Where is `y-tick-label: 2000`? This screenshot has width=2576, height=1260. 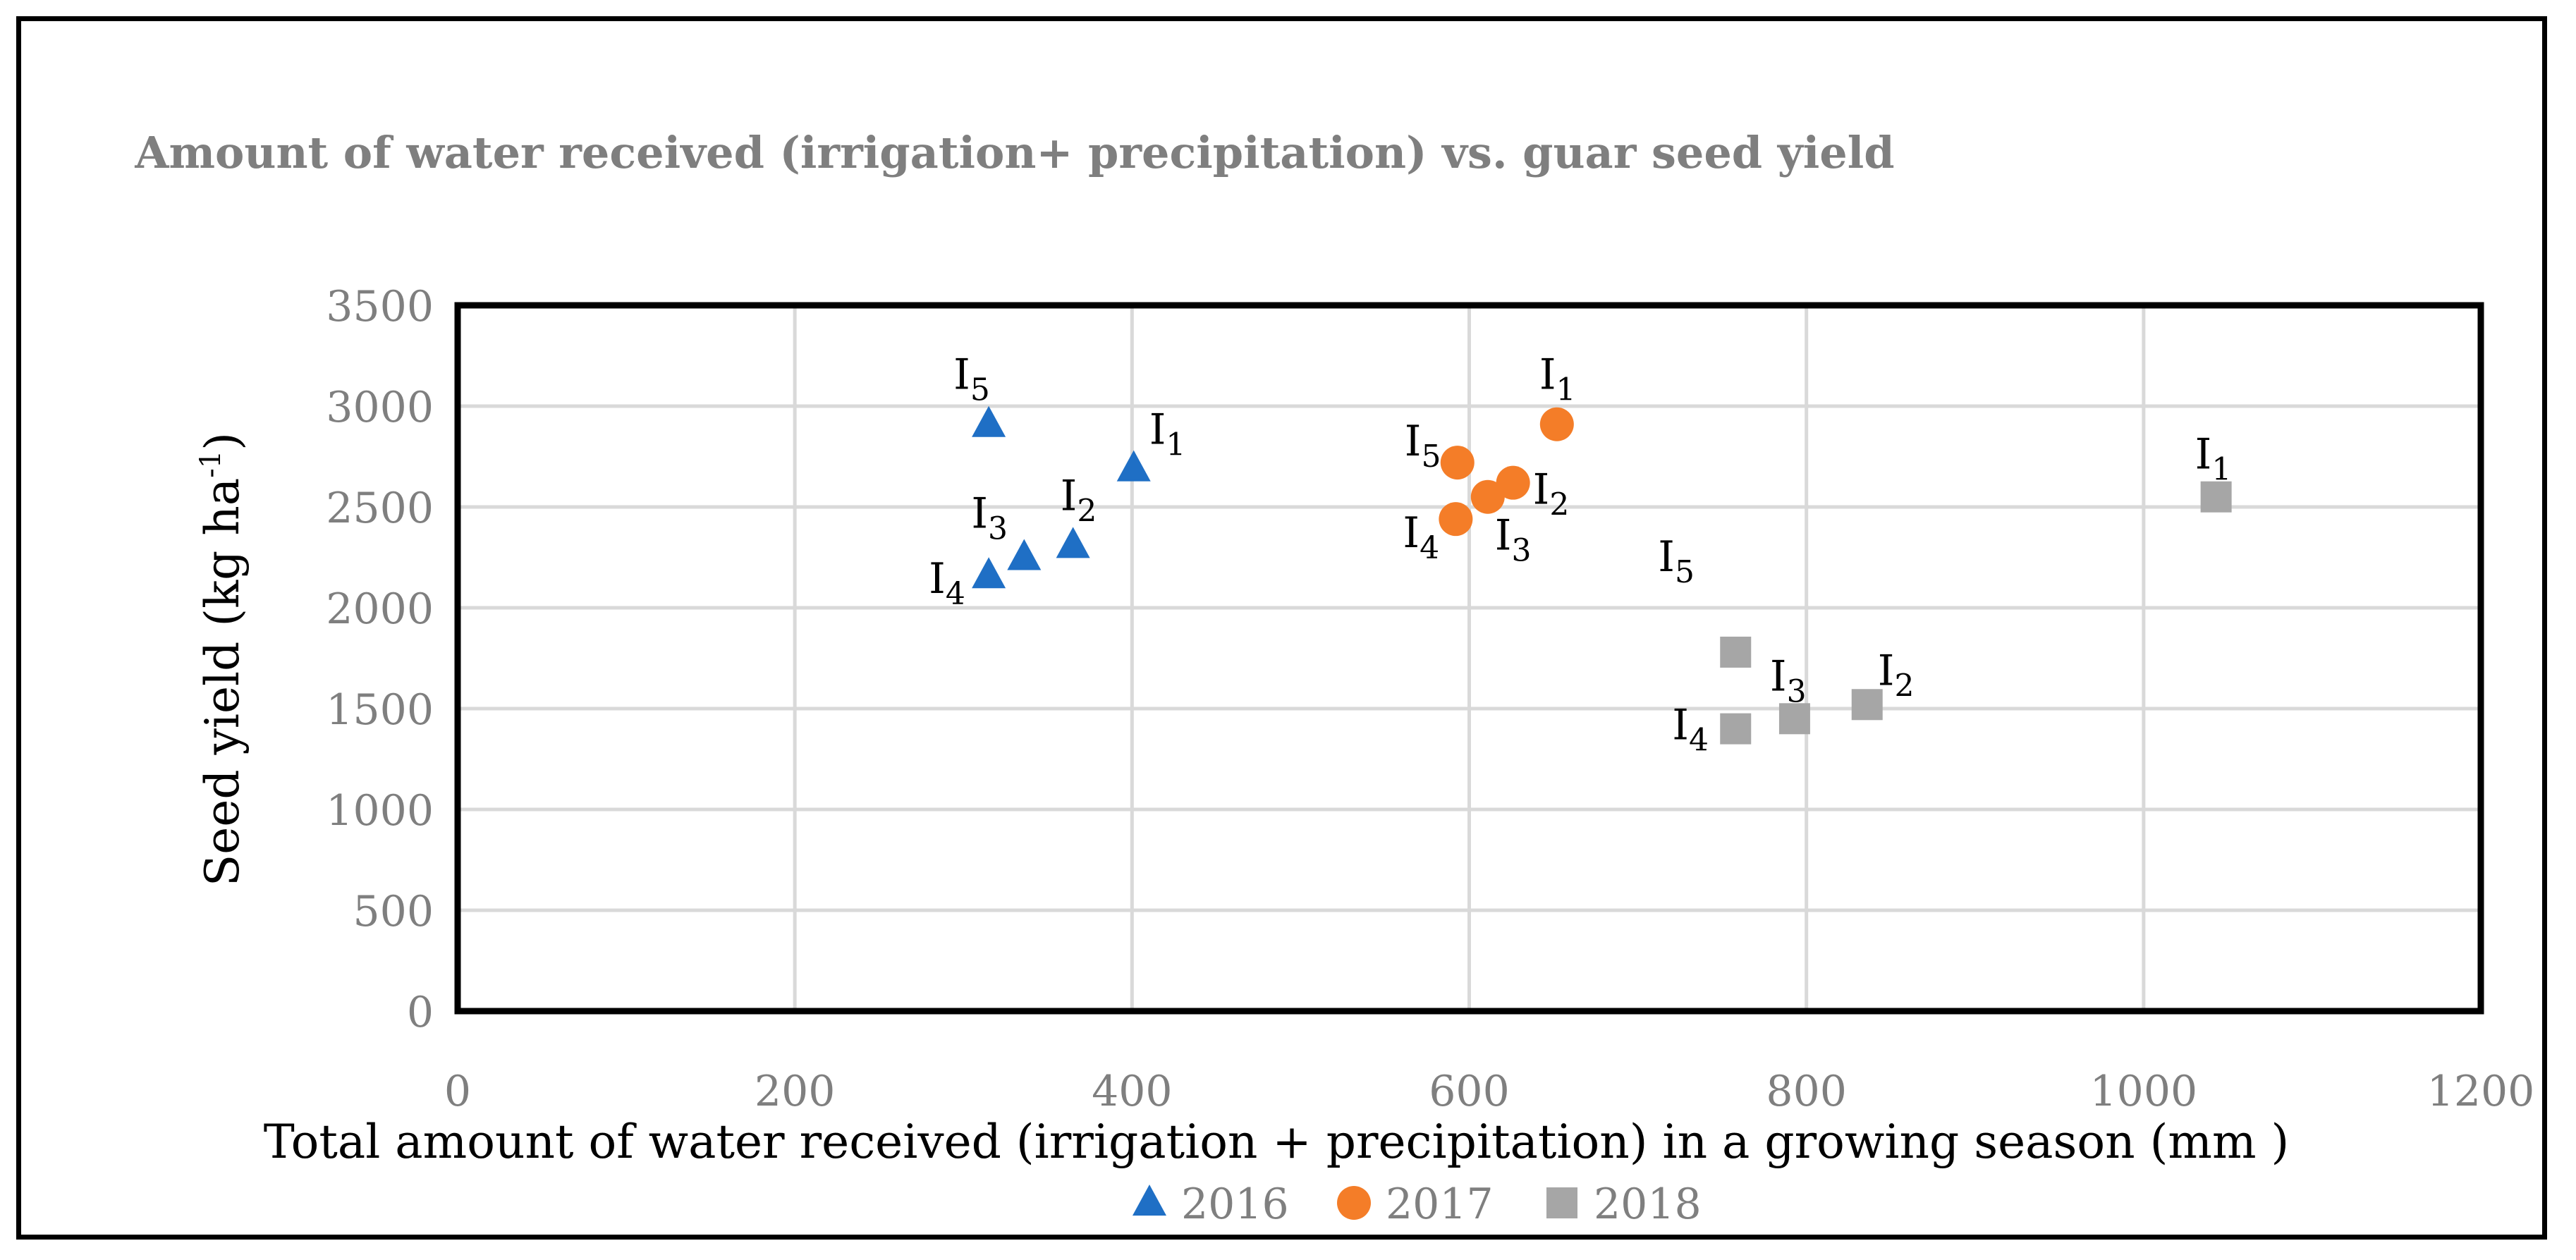
y-tick-label: 2000 is located at coordinates (380, 609).